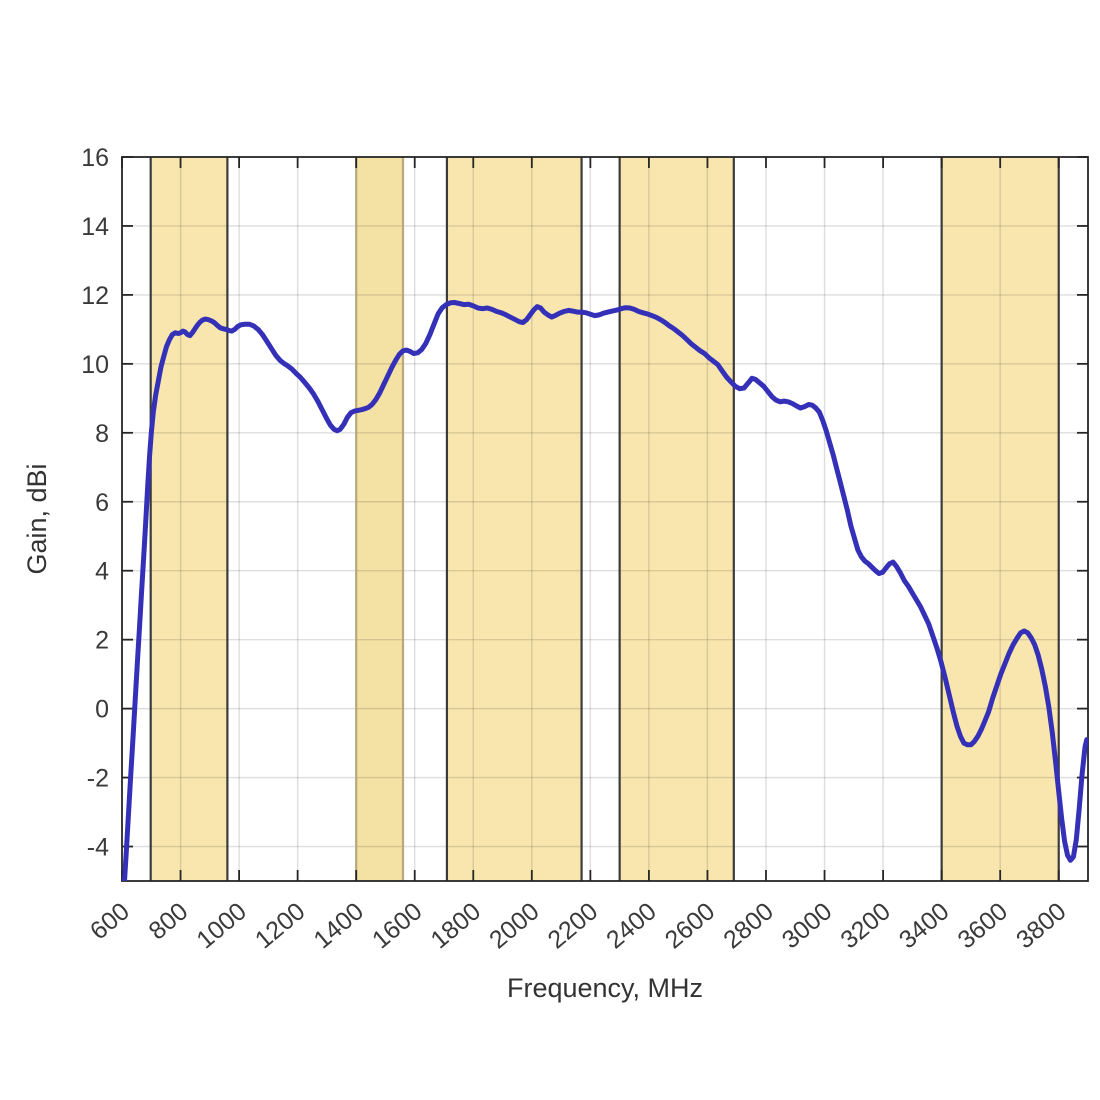 This screenshot has height=1100, width=1100. Describe the element at coordinates (37, 518) in the screenshot. I see `y-axis-title: Gain, dBi` at that location.